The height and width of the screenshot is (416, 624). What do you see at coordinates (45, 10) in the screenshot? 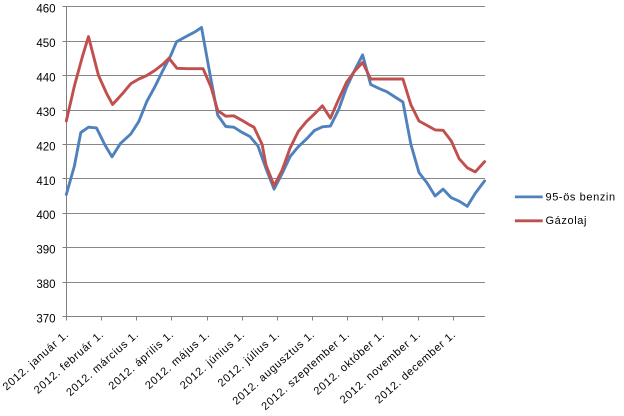
I see `svg-text: 460` at bounding box center [45, 10].